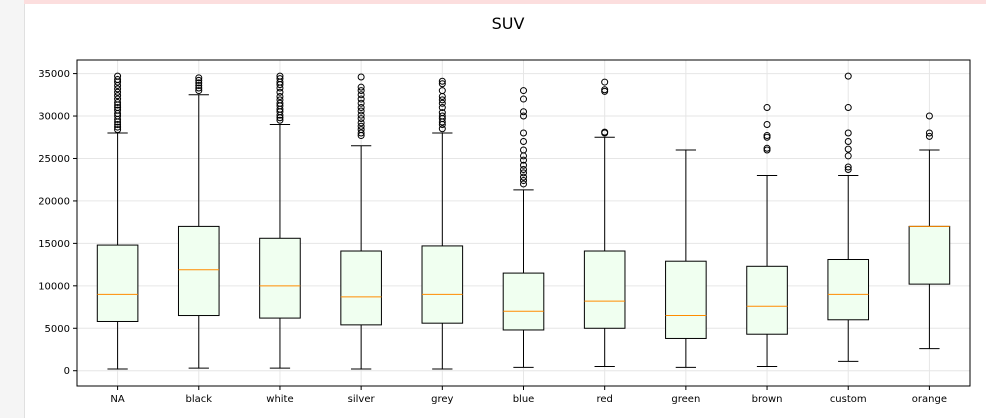 This screenshot has width=986, height=418. What do you see at coordinates (117, 399) in the screenshot?
I see `x-tick-label: NA` at bounding box center [117, 399].